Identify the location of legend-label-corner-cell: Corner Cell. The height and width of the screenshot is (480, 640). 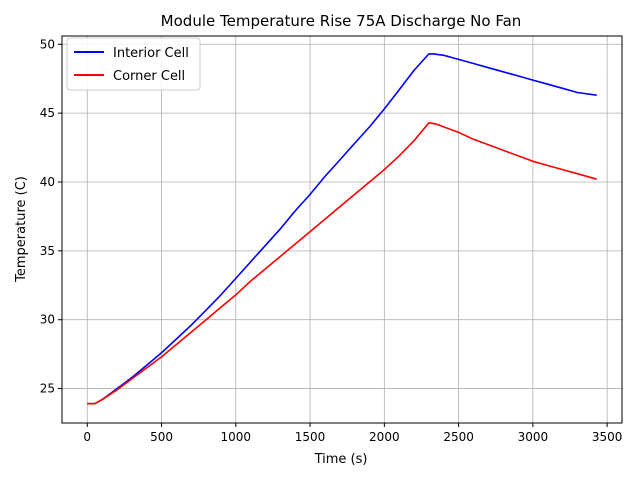
(149, 76).